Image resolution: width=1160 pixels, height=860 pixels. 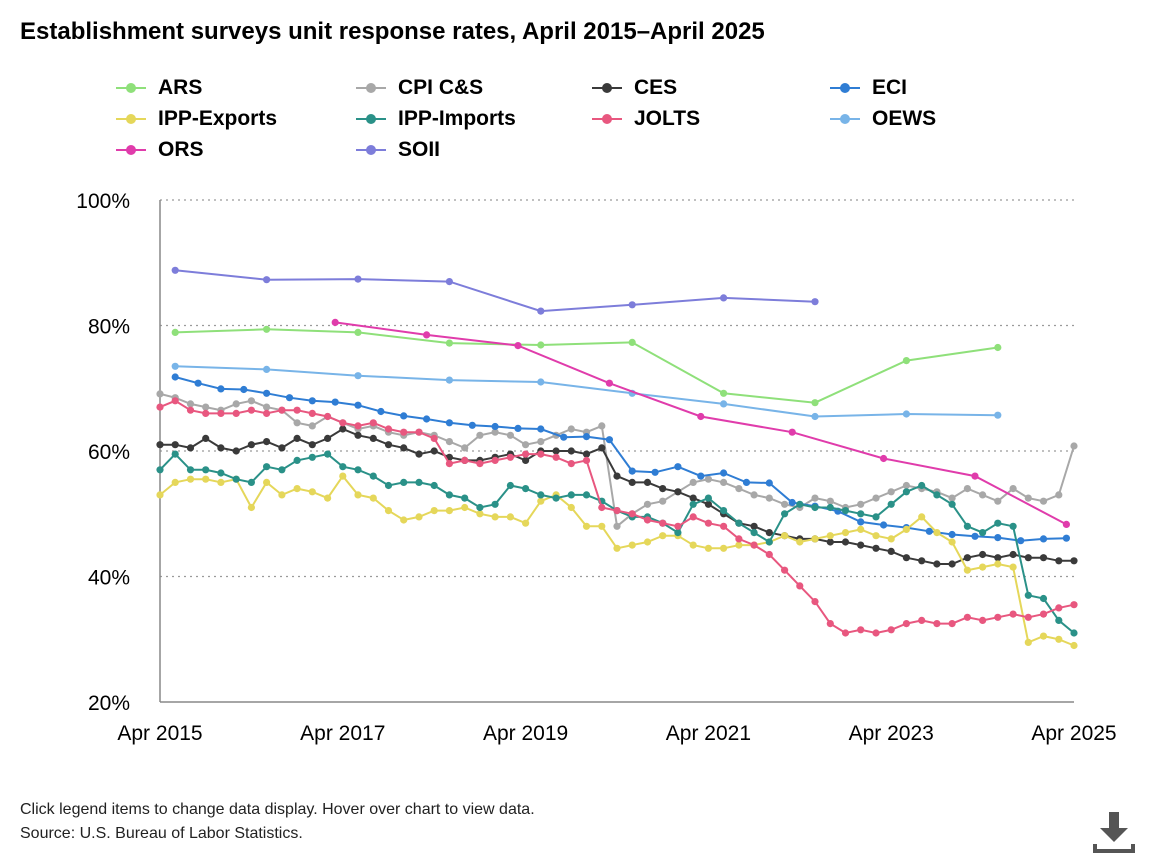 What do you see at coordinates (1114, 832) in the screenshot?
I see `download-icon` at bounding box center [1114, 832].